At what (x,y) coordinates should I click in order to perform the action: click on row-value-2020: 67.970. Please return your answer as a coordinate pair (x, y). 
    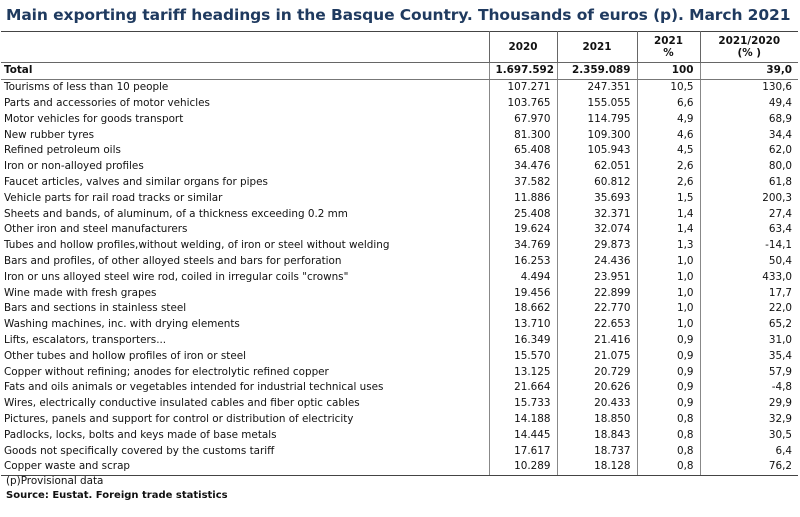
    Looking at the image, I should click on (522, 119).